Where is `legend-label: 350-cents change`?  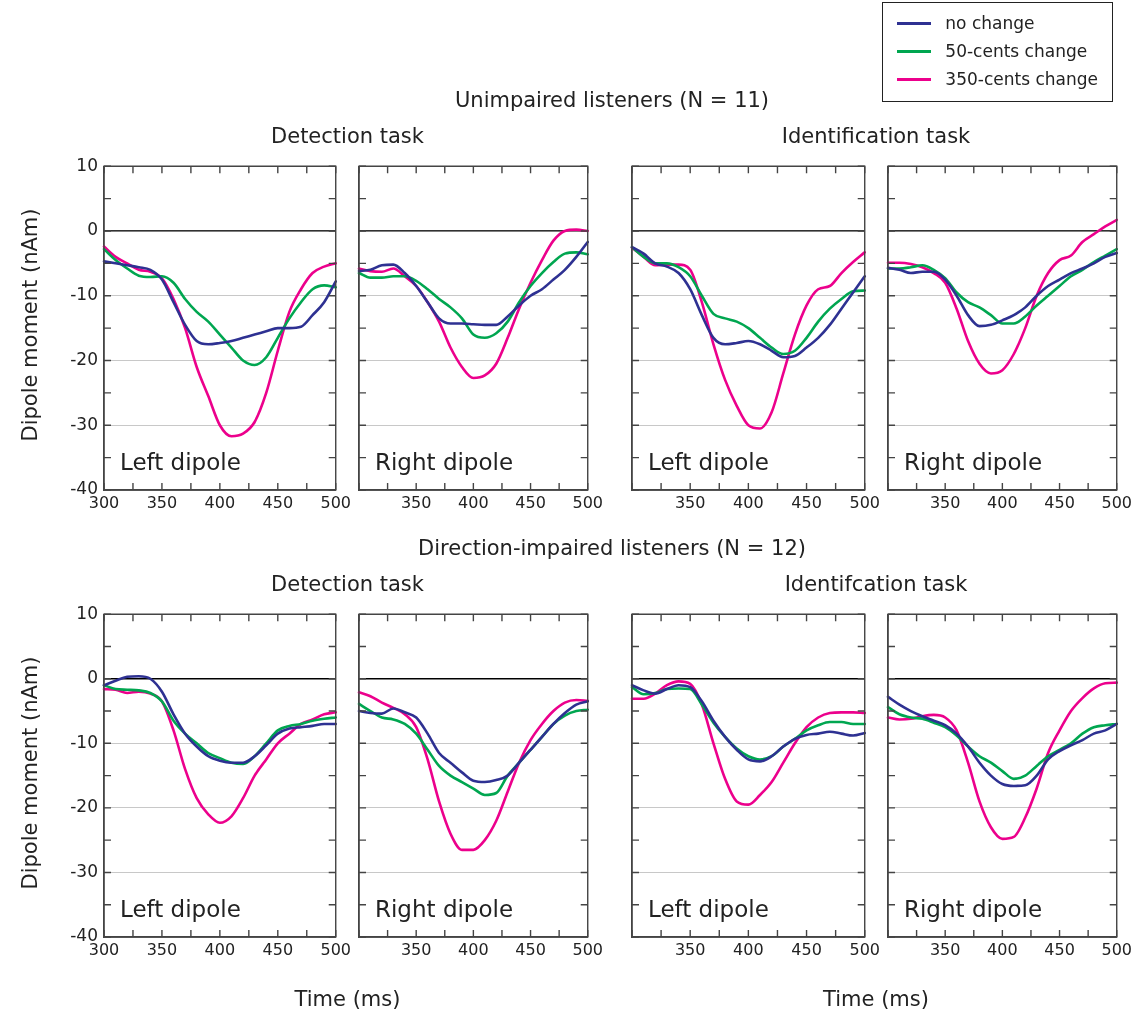
legend-label: 350-cents change is located at coordinates (1021, 79).